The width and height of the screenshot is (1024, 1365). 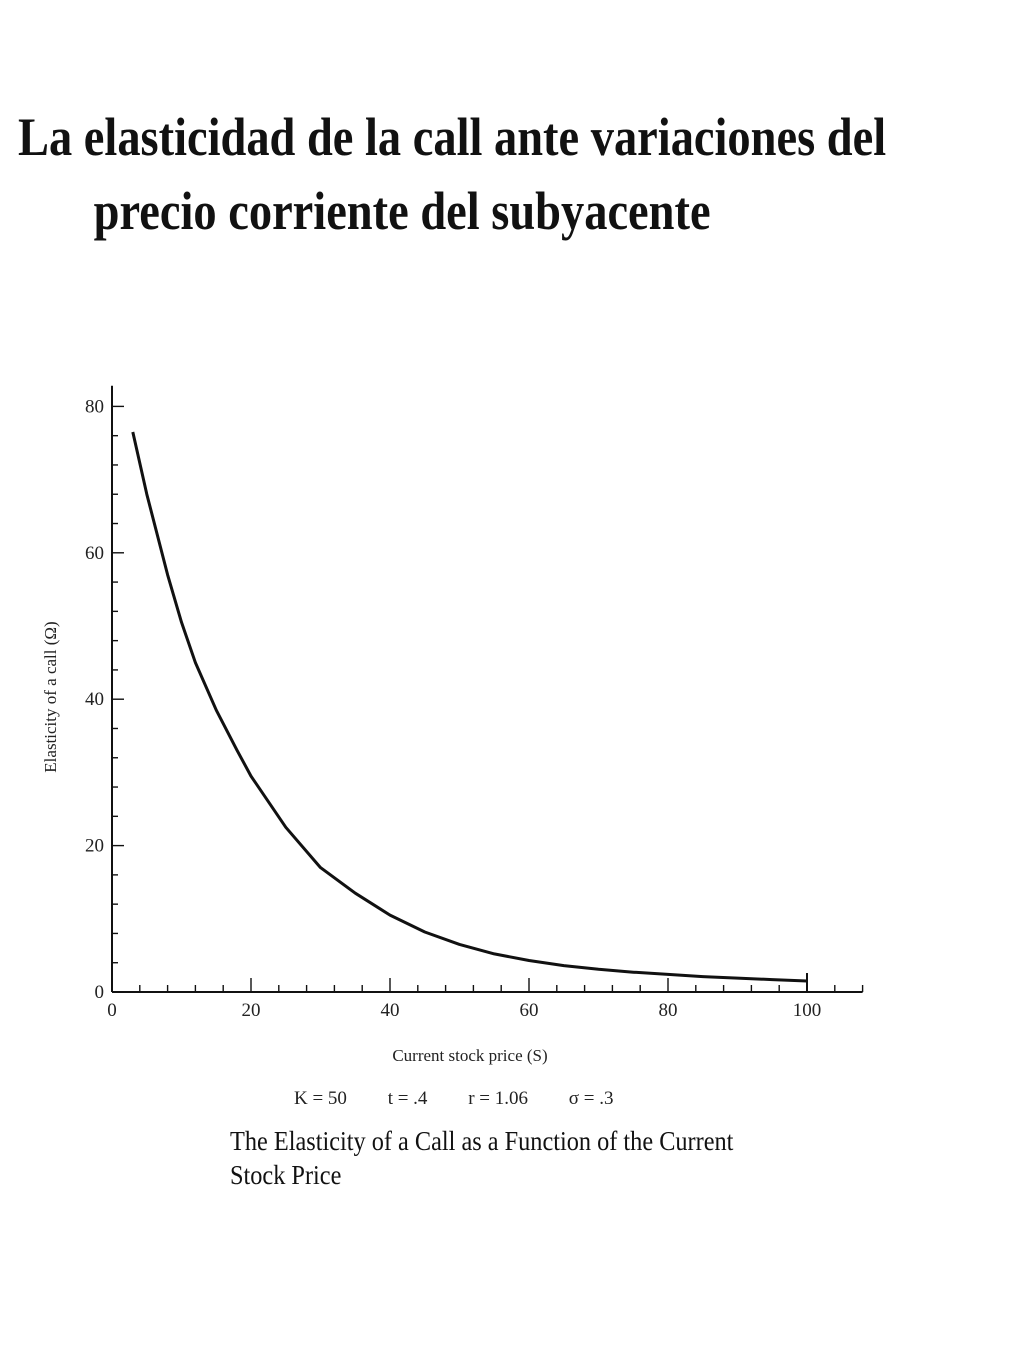 I want to click on x-tick-label: 40, so click(x=390, y=1010).